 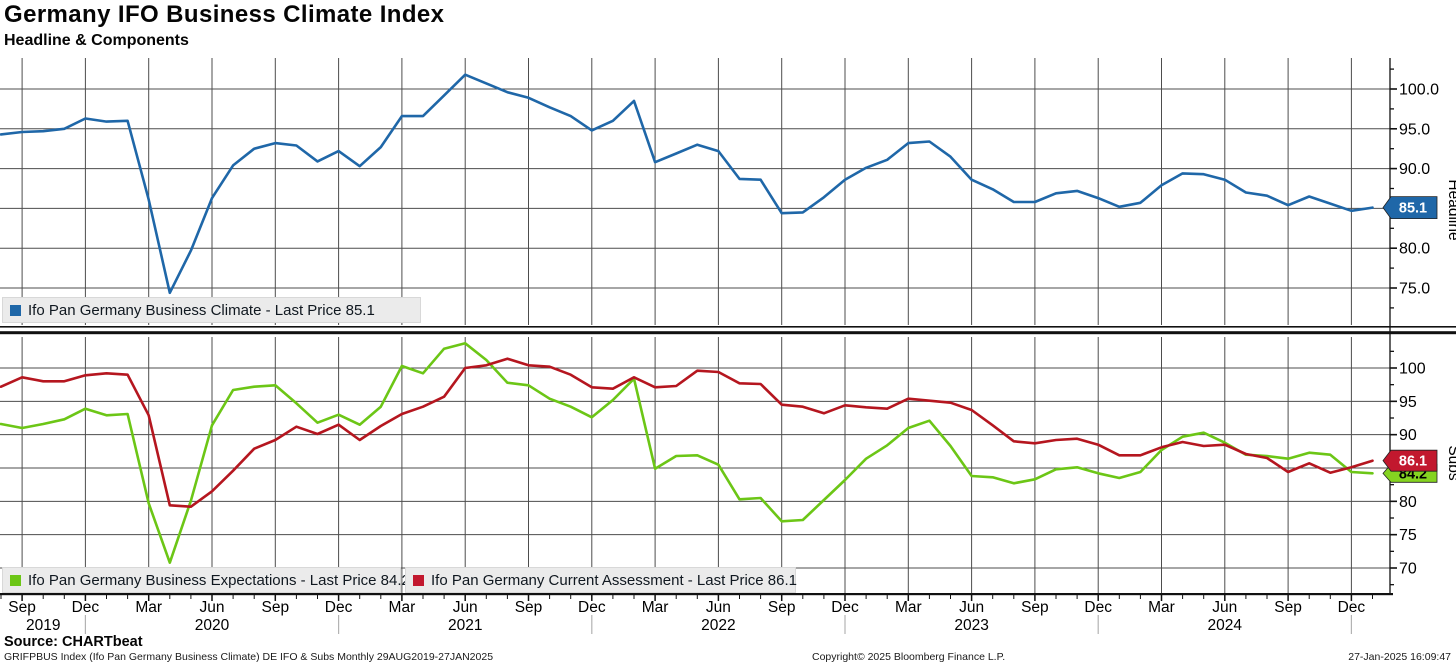 I want to click on x-year-label: 2023, so click(x=971, y=625).